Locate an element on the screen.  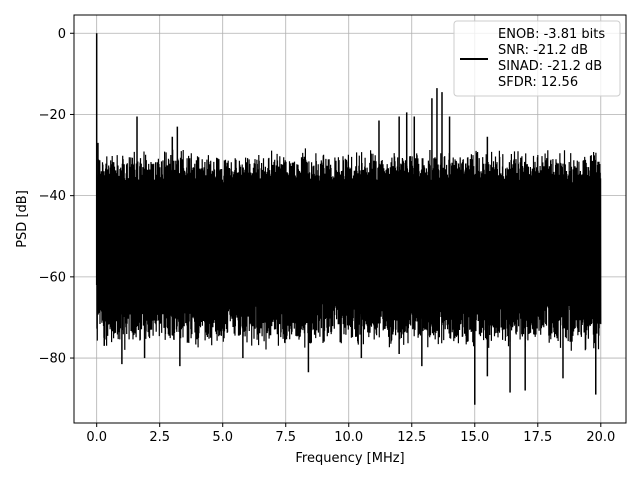
y-tick-label: −60 is located at coordinates (52, 277).